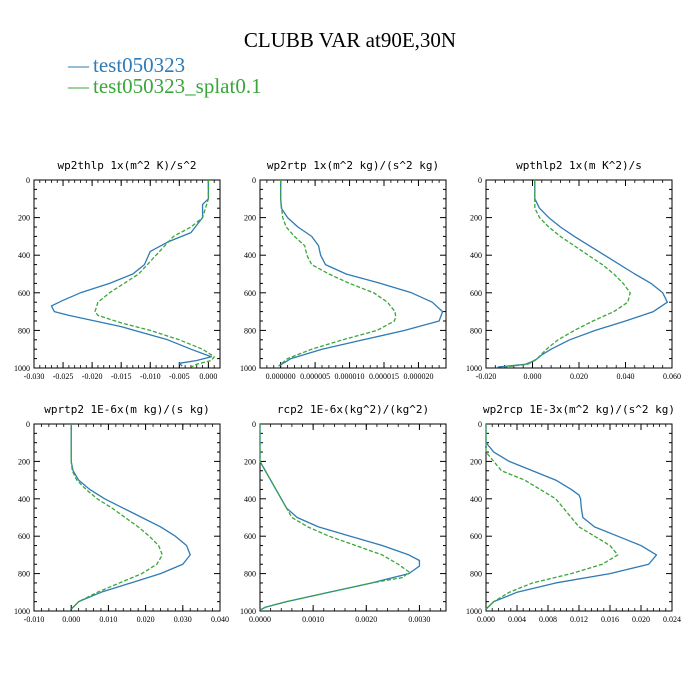  I want to click on panel-3-xtick-label-1: 0.000, so click(533, 376).